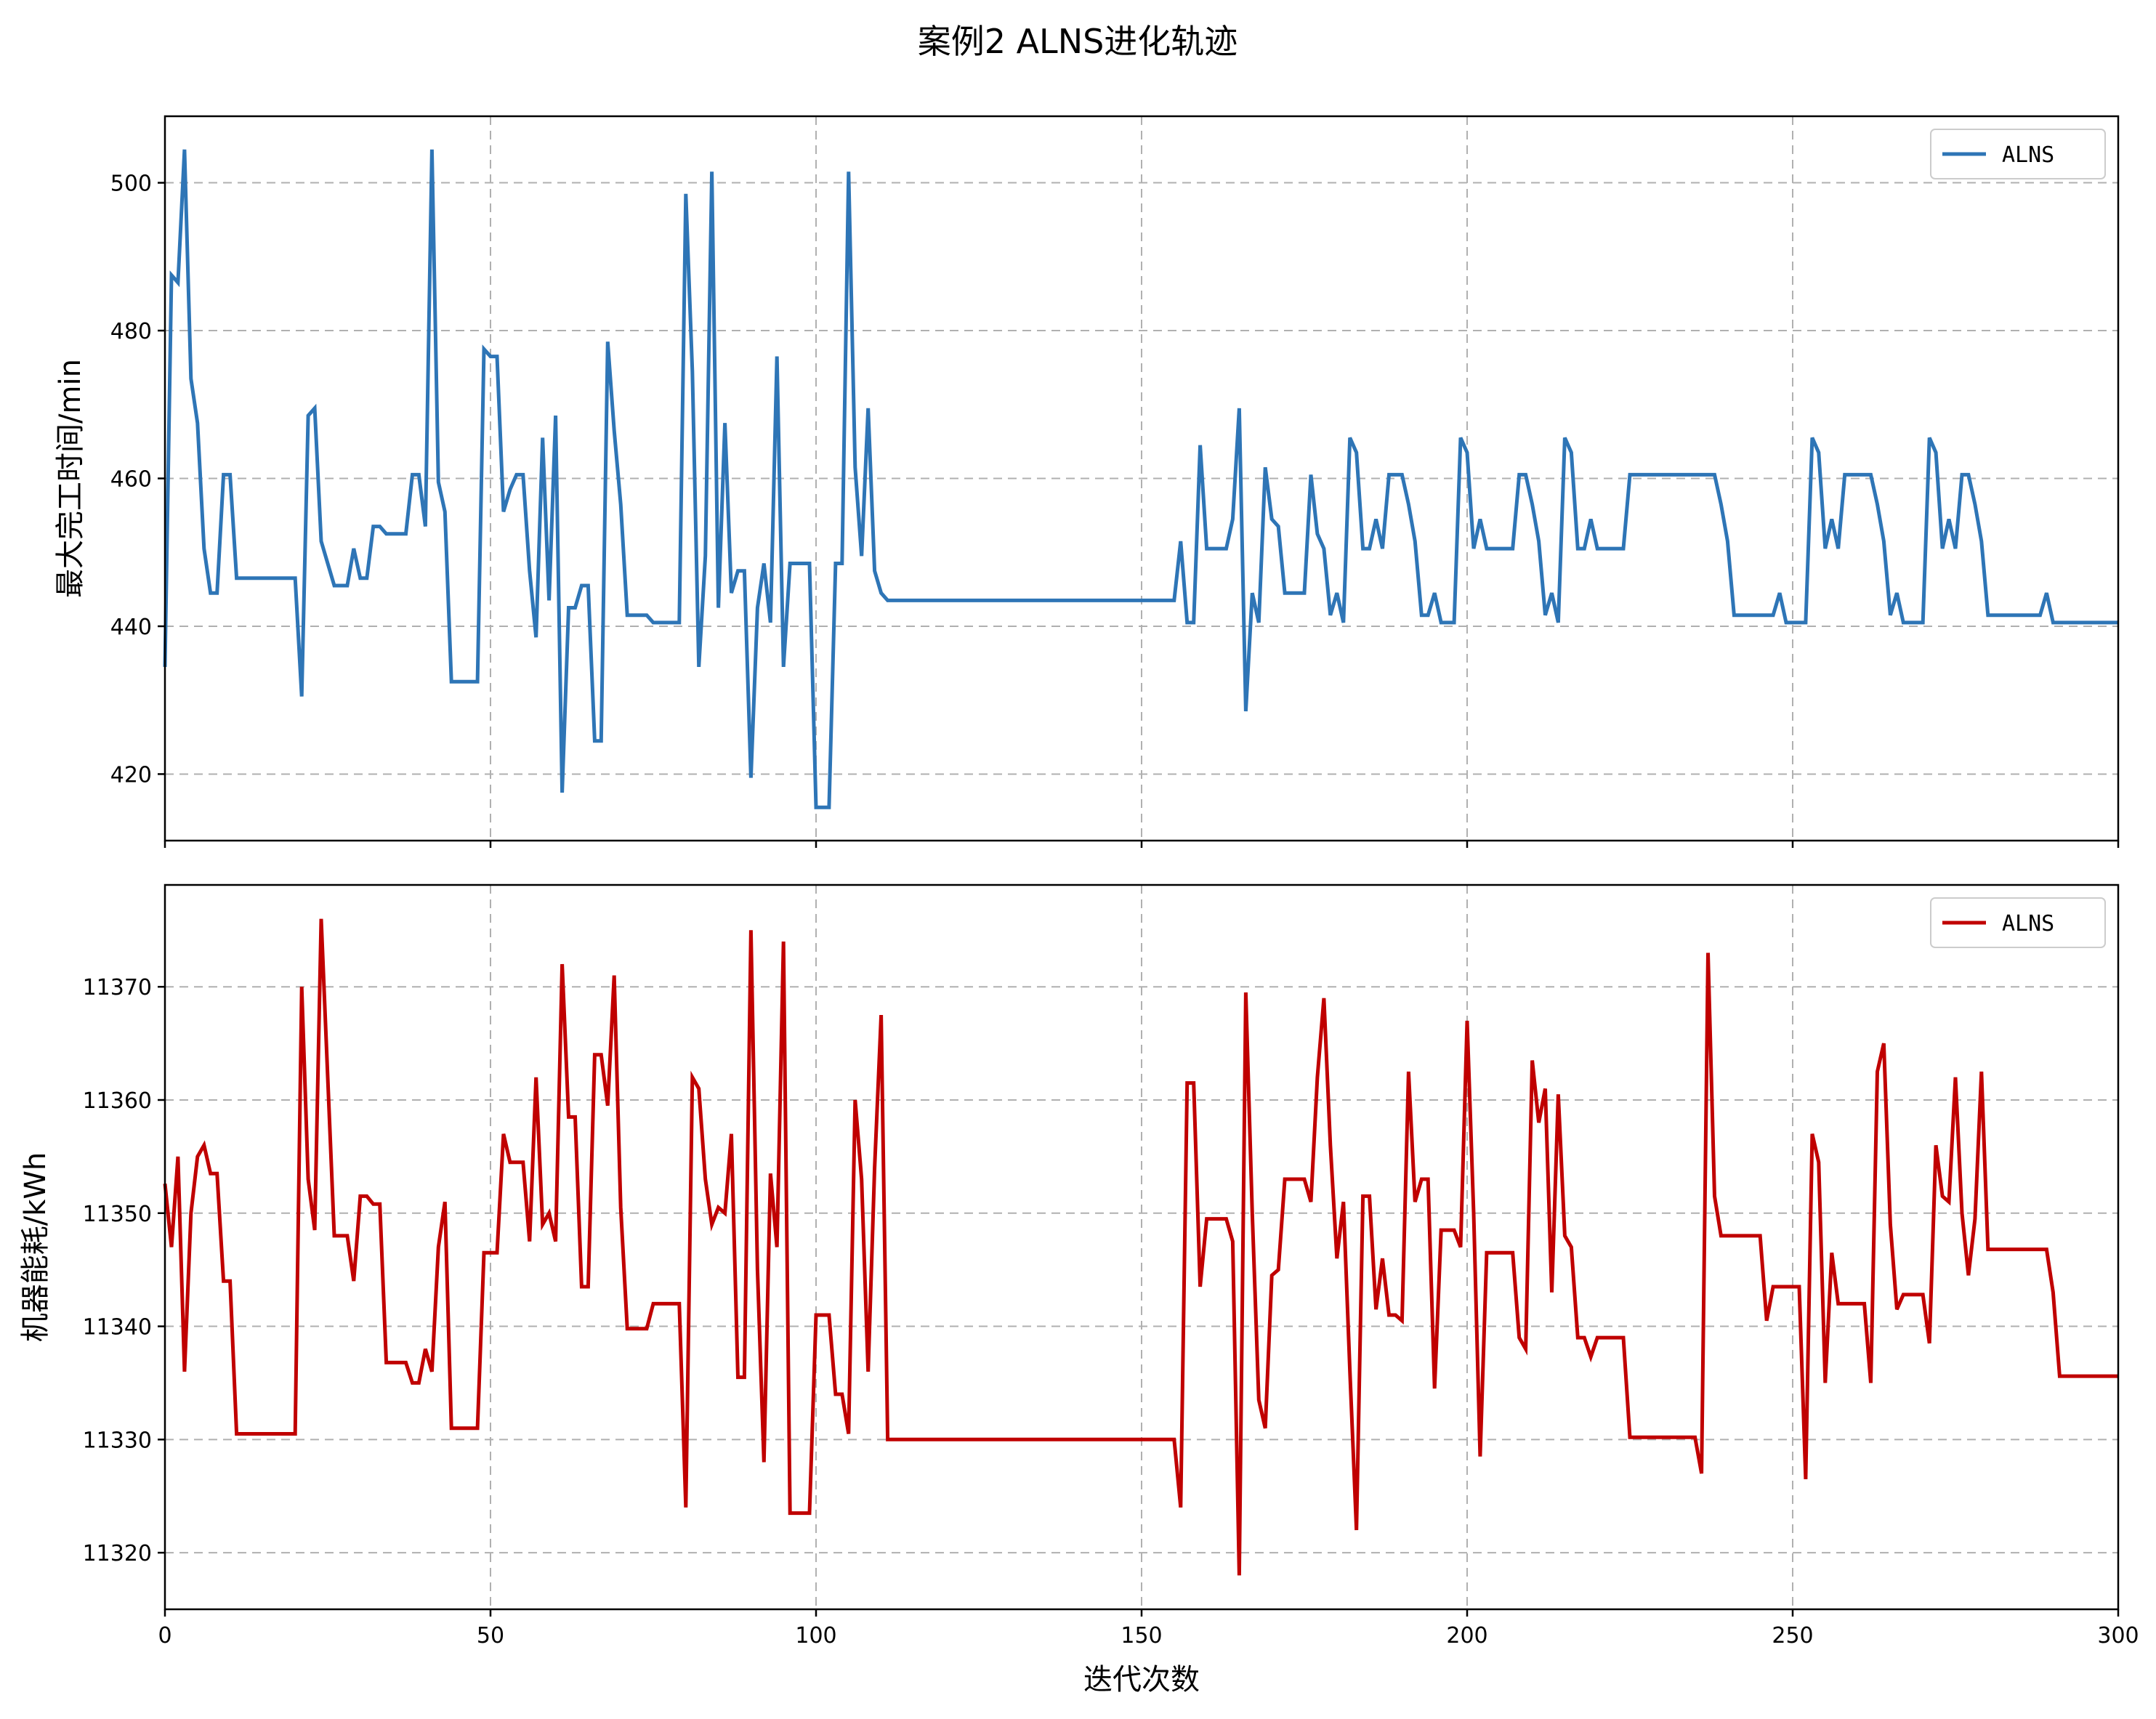 This screenshot has width=2156, height=1719. I want to click on energy-xtick-label-100: 100, so click(815, 1636).